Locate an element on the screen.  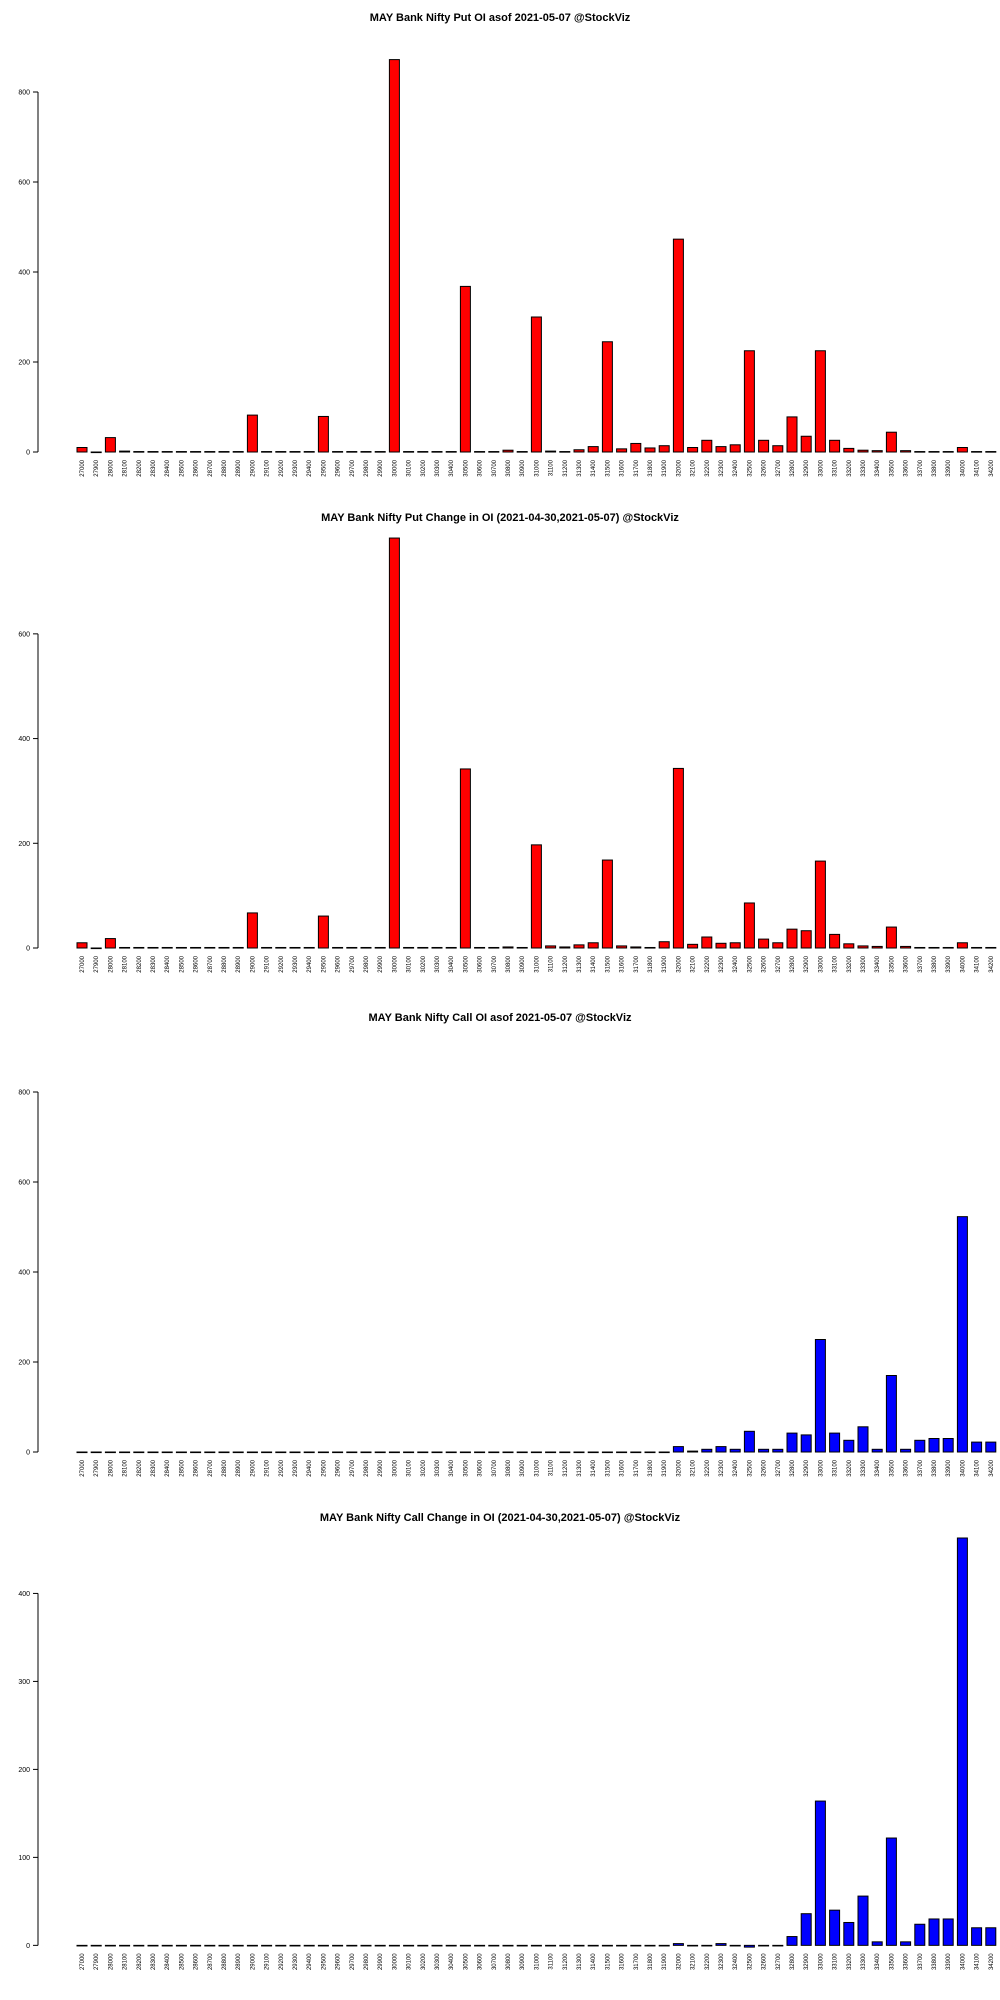
x-tick-label: 28200 is located at coordinates (140, 467).